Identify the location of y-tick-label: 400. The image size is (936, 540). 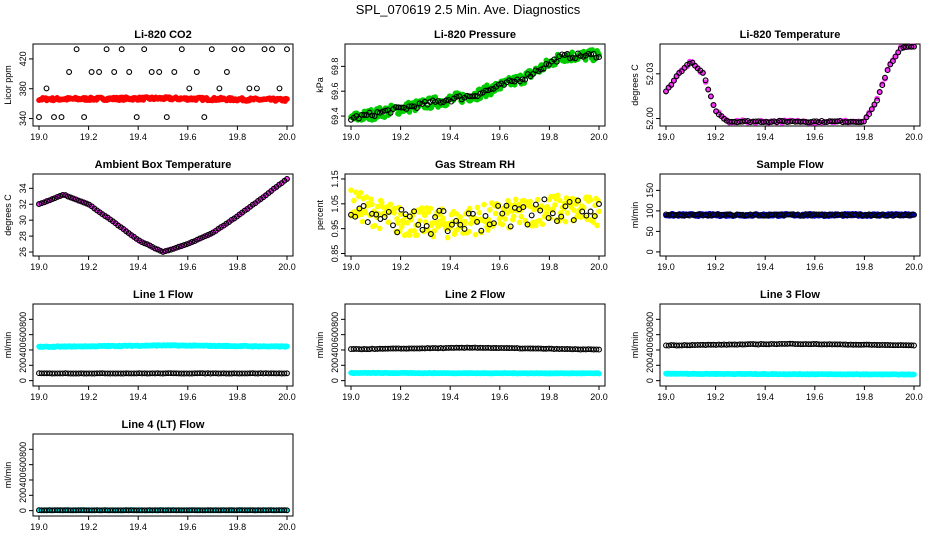
(650, 349).